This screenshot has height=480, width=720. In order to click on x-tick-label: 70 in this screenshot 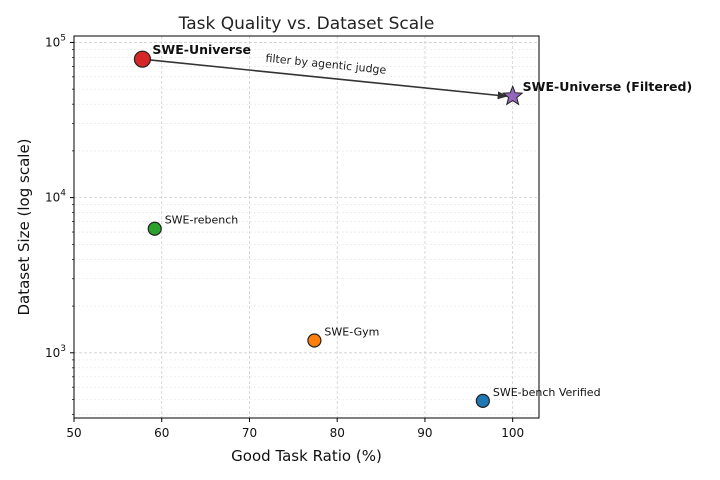, I will do `click(249, 433)`.